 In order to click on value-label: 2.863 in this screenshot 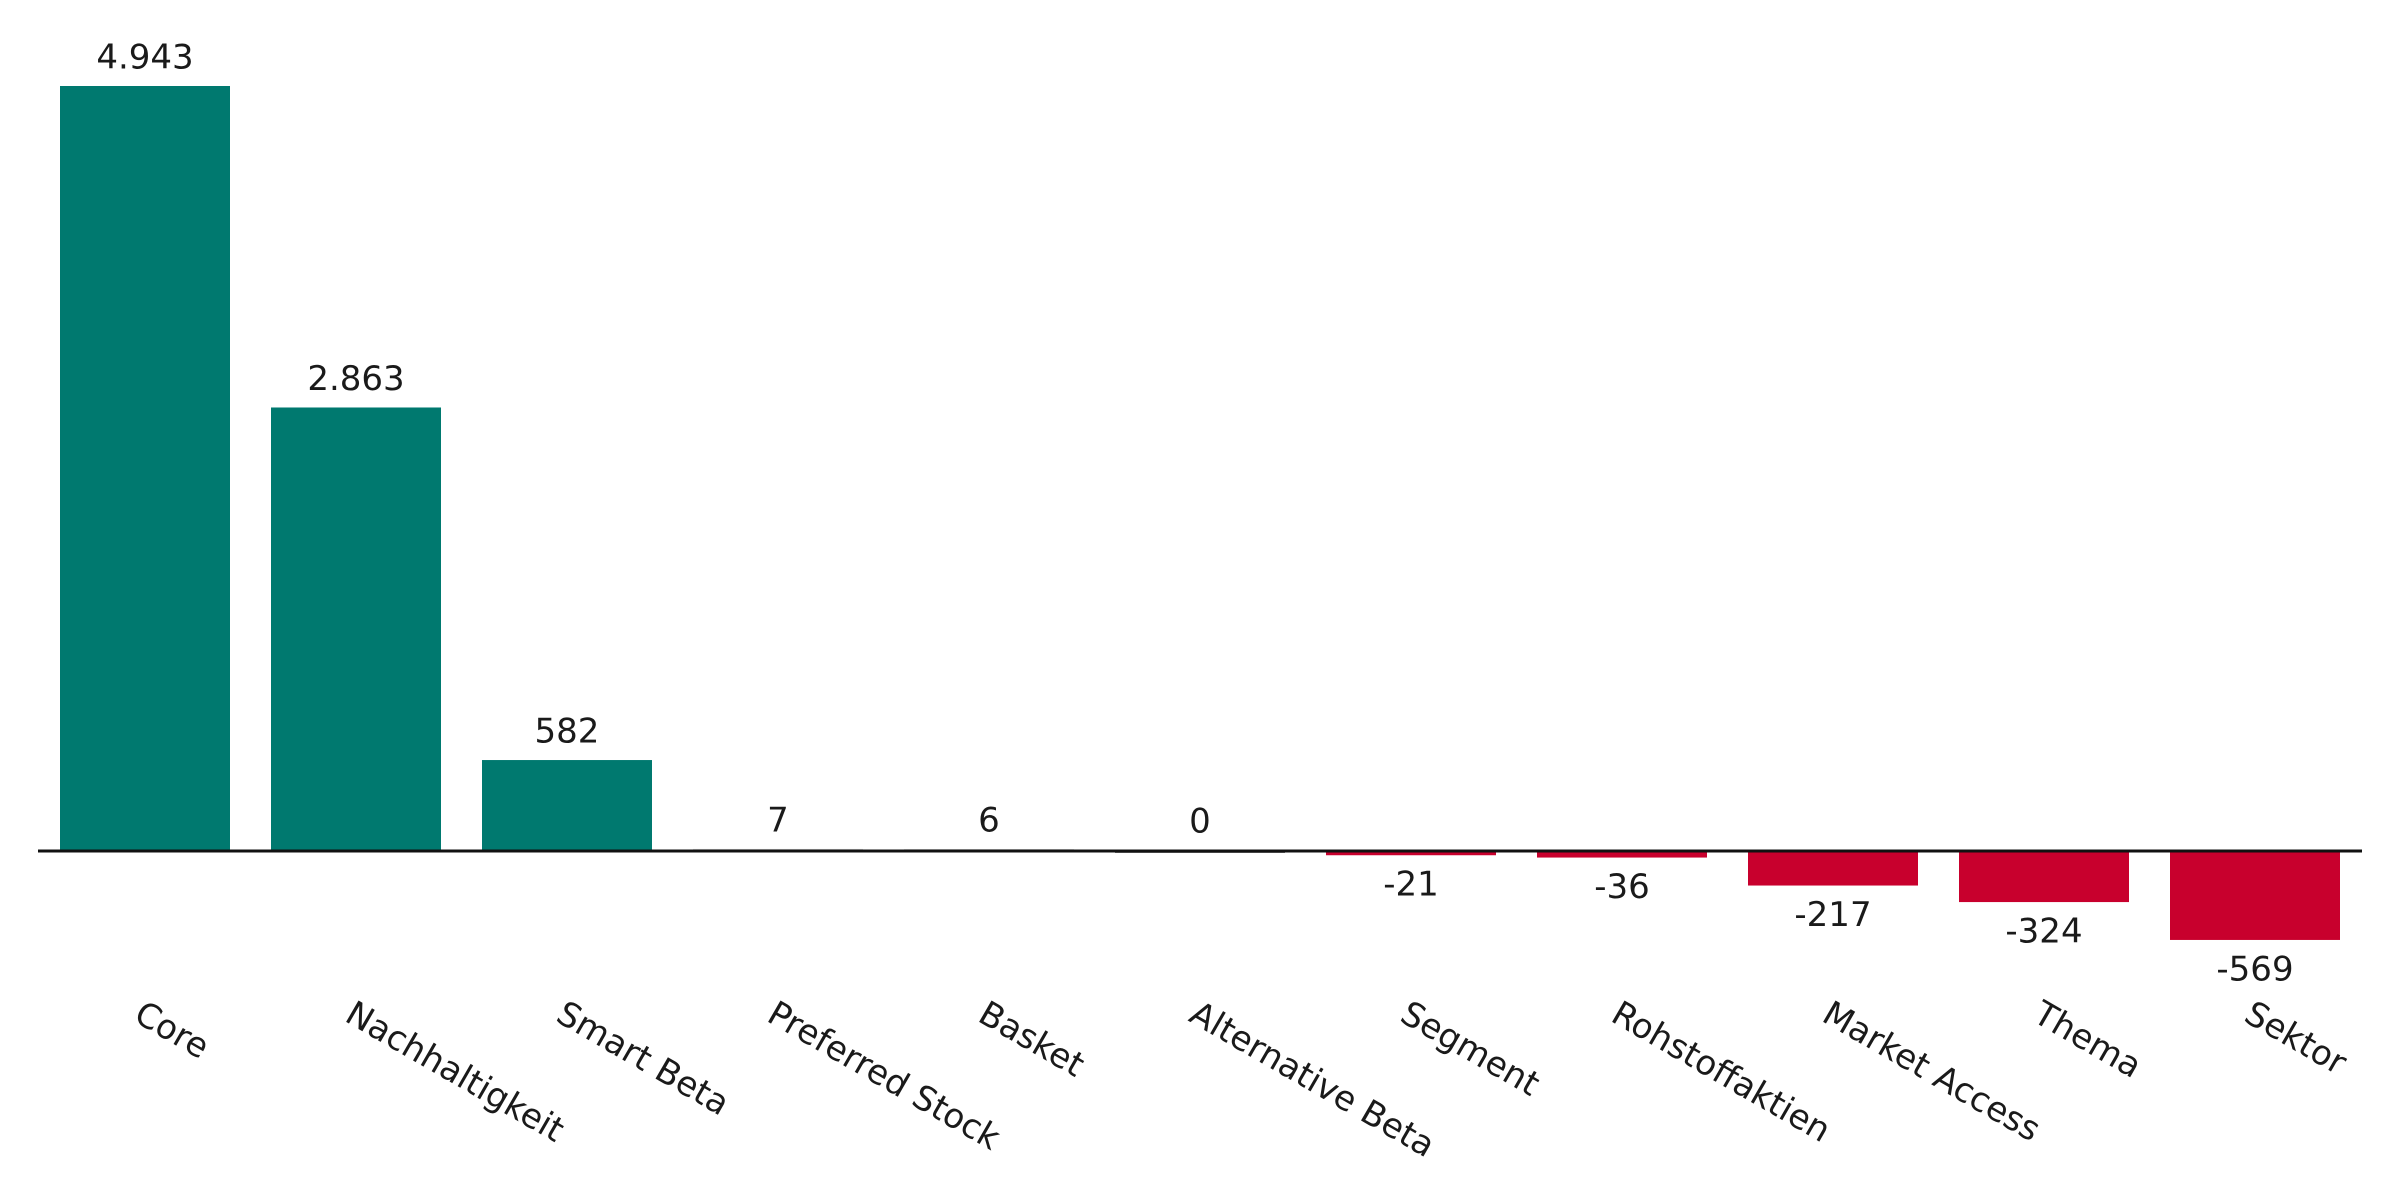, I will do `click(355, 379)`.